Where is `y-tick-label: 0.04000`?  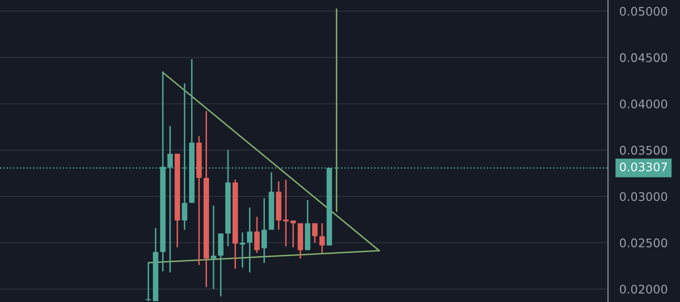
y-tick-label: 0.04000 is located at coordinates (644, 103).